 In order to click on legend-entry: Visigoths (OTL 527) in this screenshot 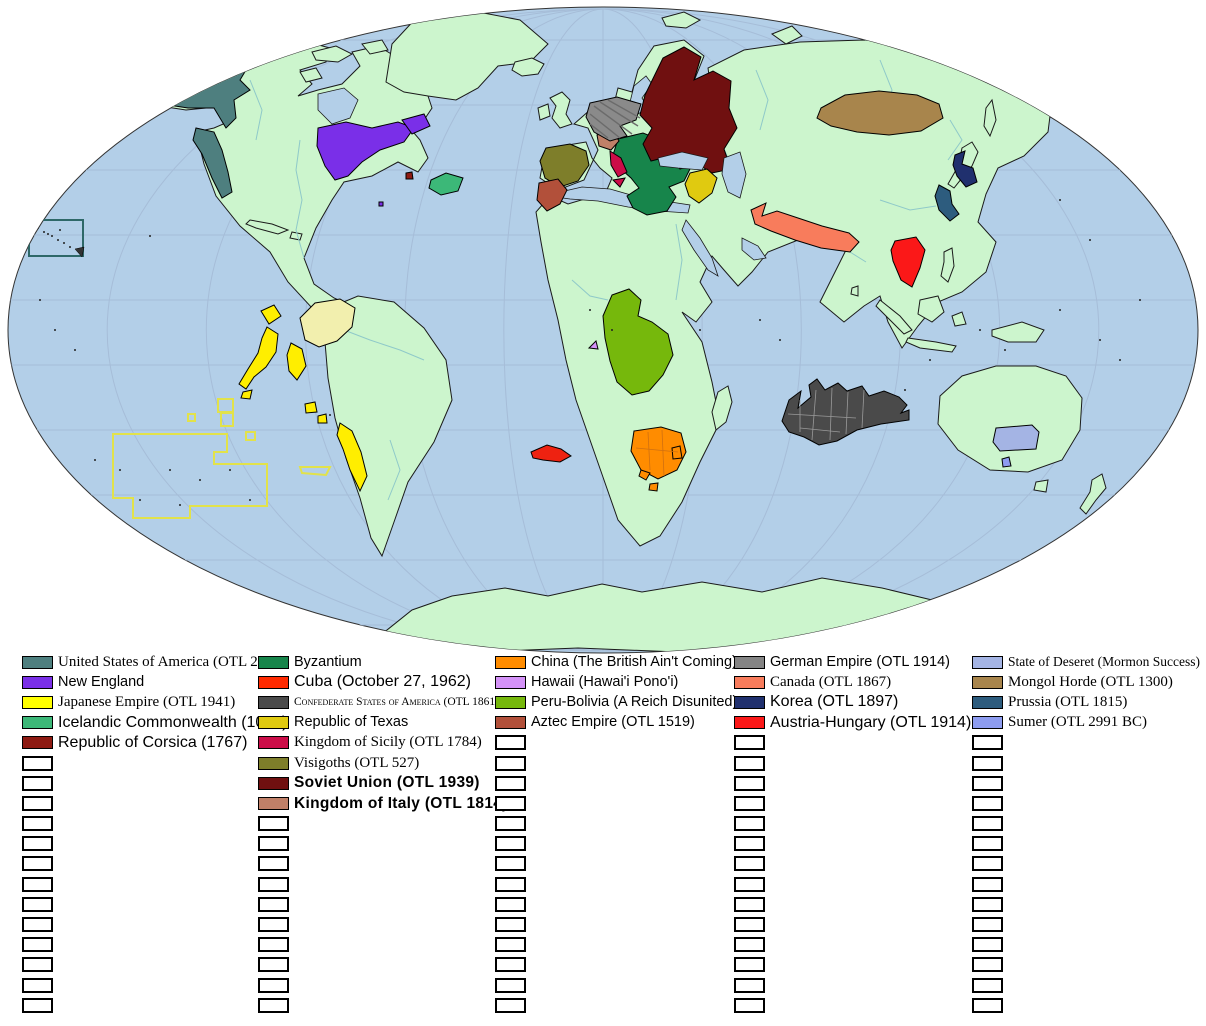, I will do `click(383, 763)`.